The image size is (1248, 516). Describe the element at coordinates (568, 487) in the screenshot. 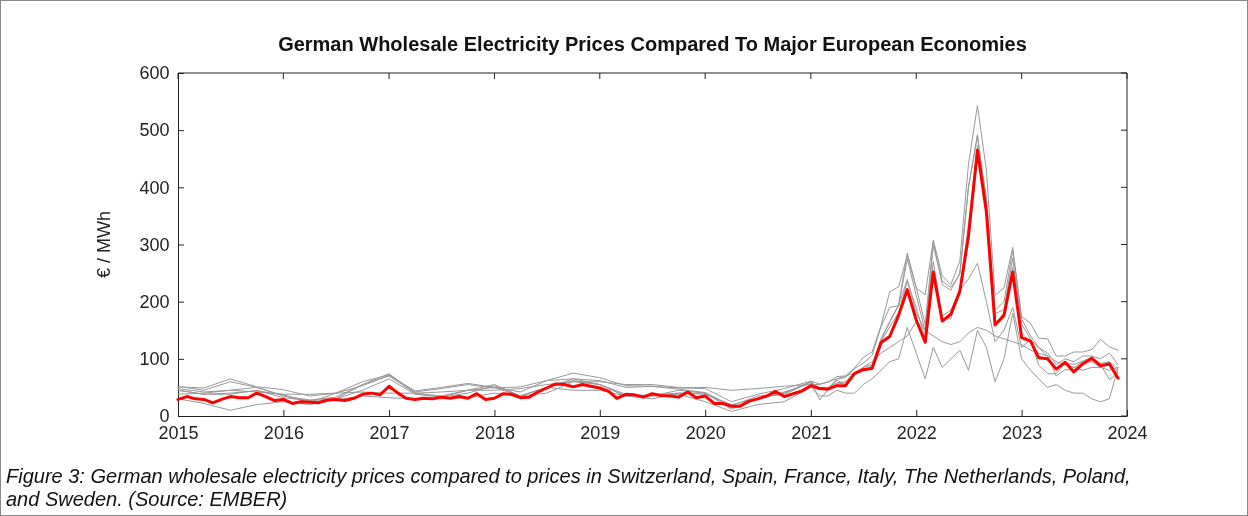

I see `caption: Figure 3: German wholesale electricity prices compared to prices in Switzerland, Spain, France, Italy, The Netherlands, Poland, and Sweden. (Source: EMBER)` at that location.